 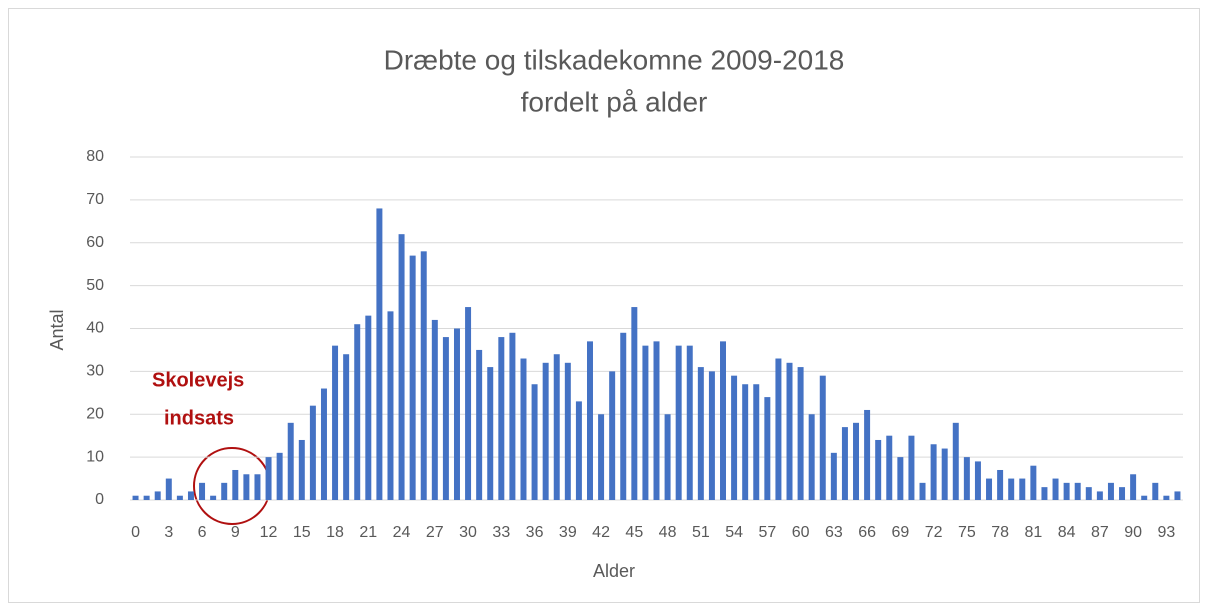 I want to click on x-tick-label: 81, so click(x=1033, y=532).